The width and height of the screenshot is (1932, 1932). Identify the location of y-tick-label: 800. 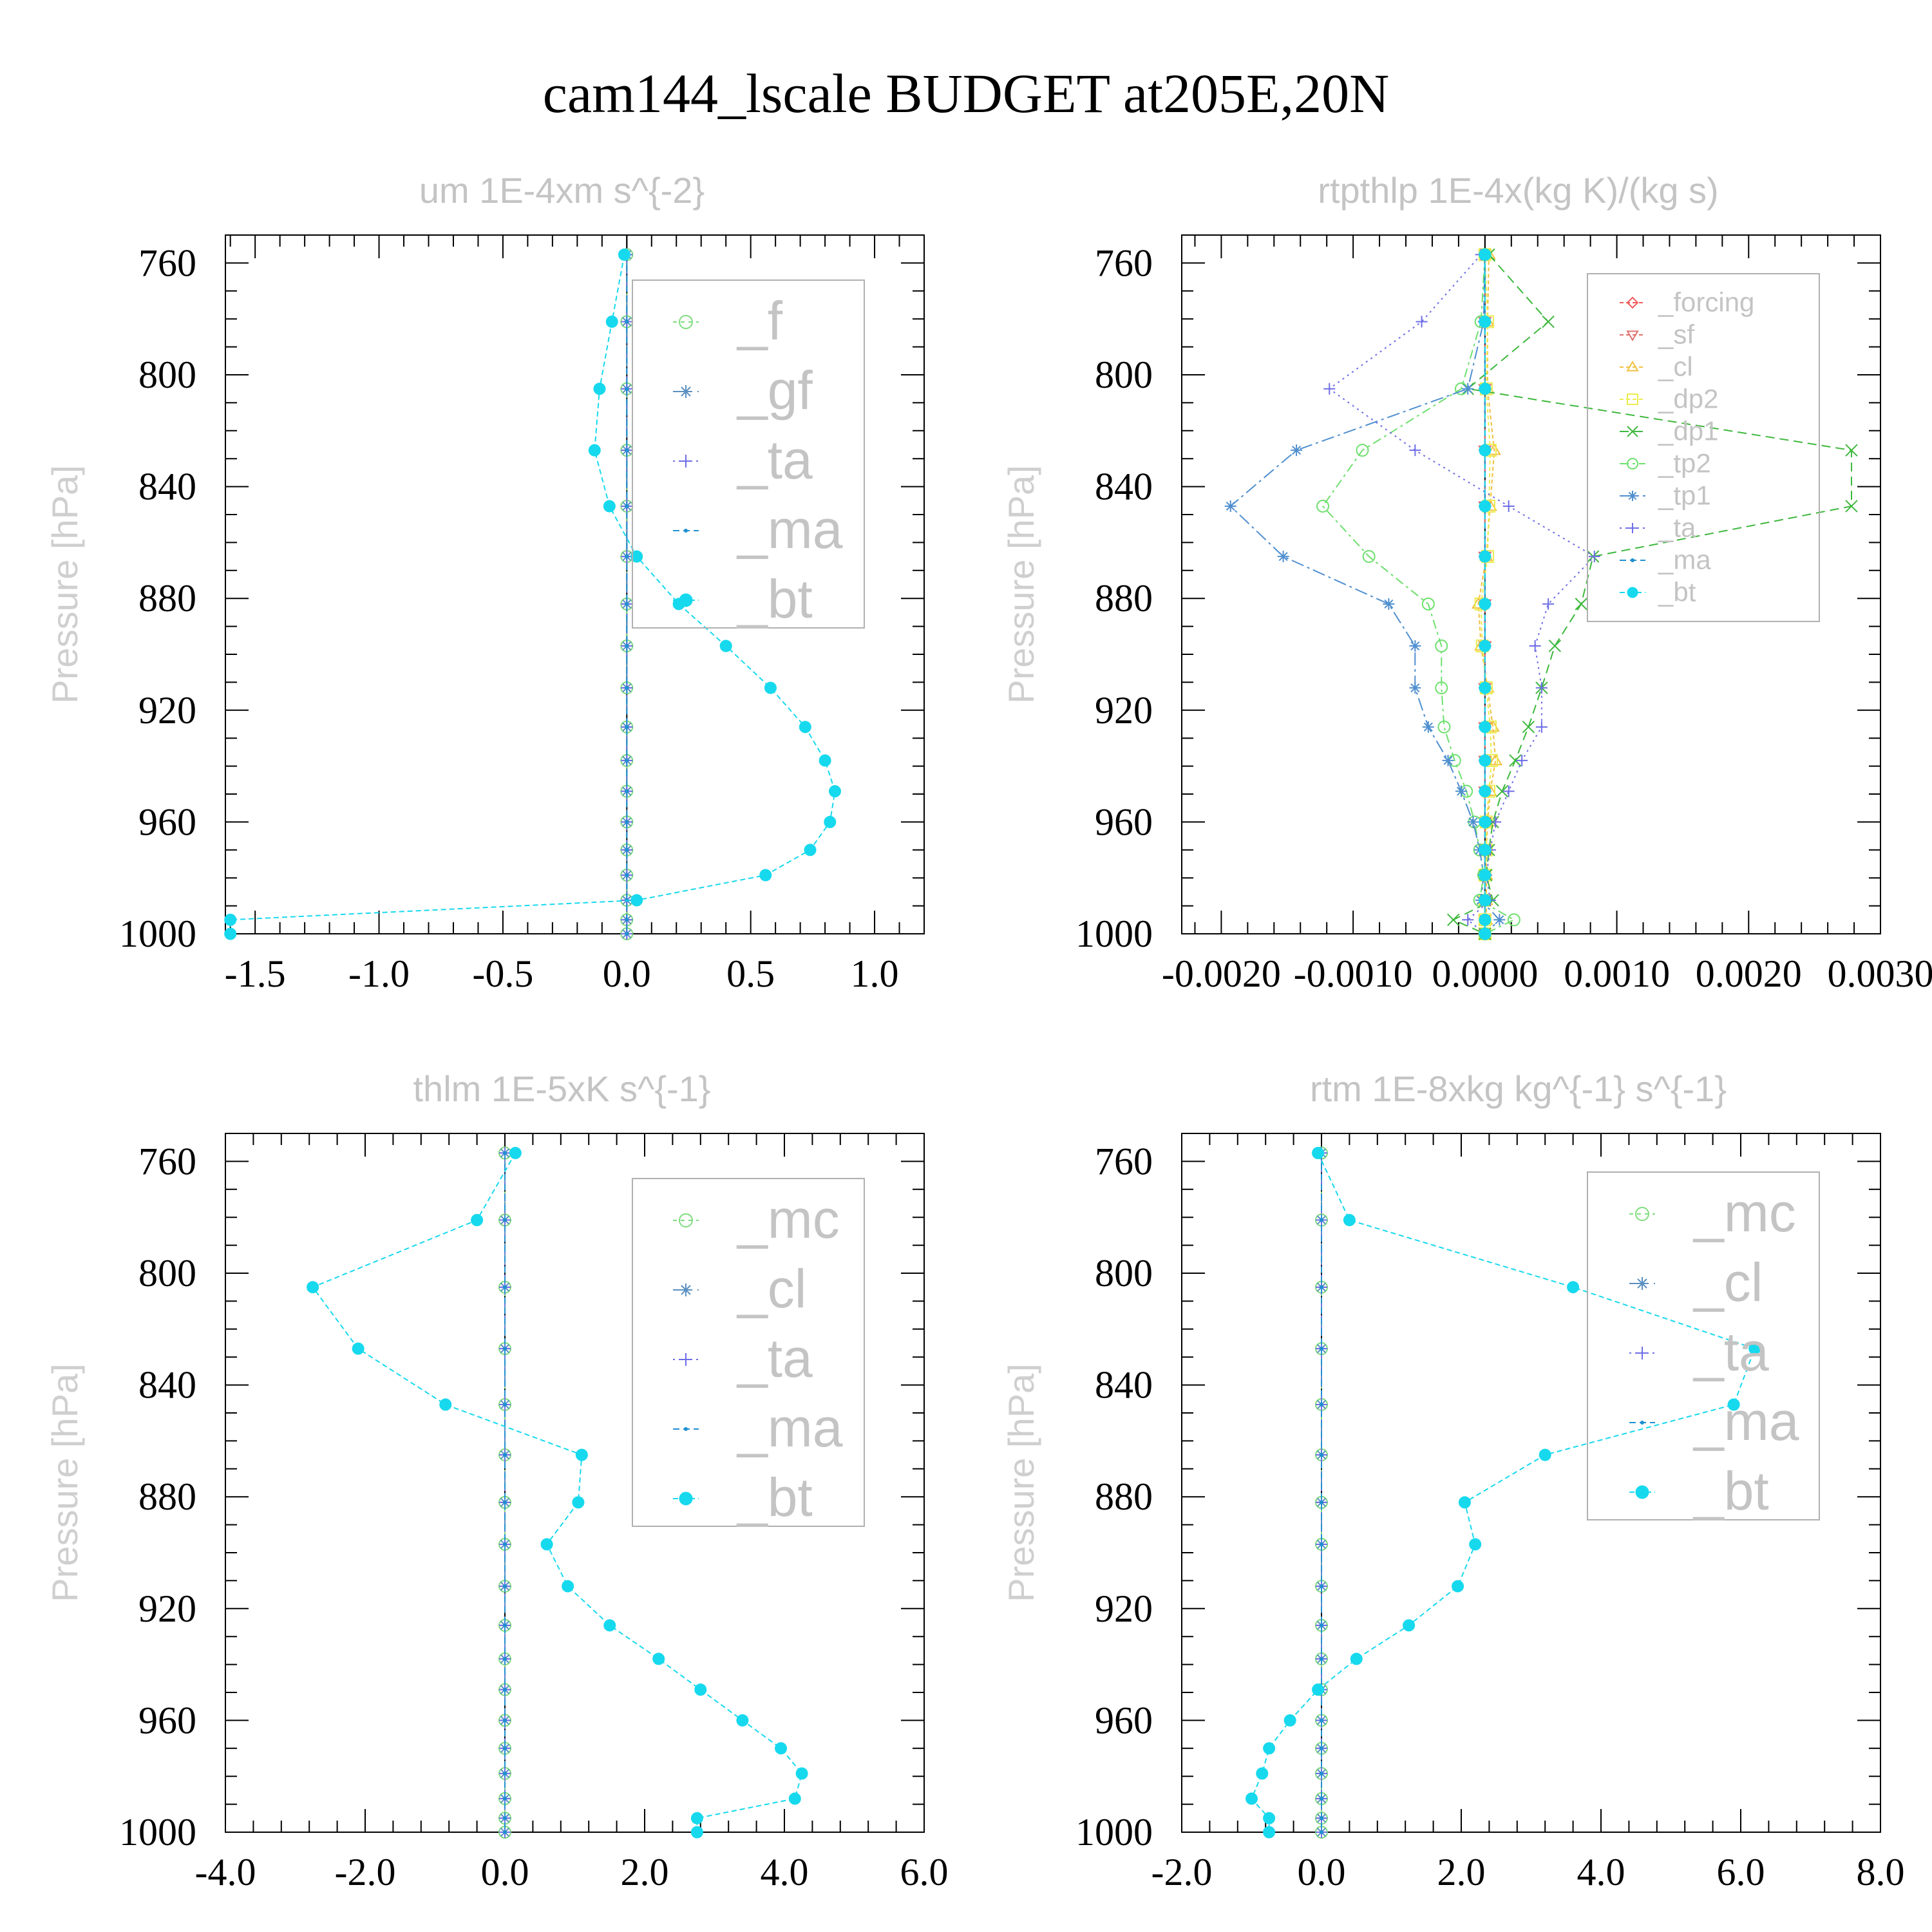
(167, 1273).